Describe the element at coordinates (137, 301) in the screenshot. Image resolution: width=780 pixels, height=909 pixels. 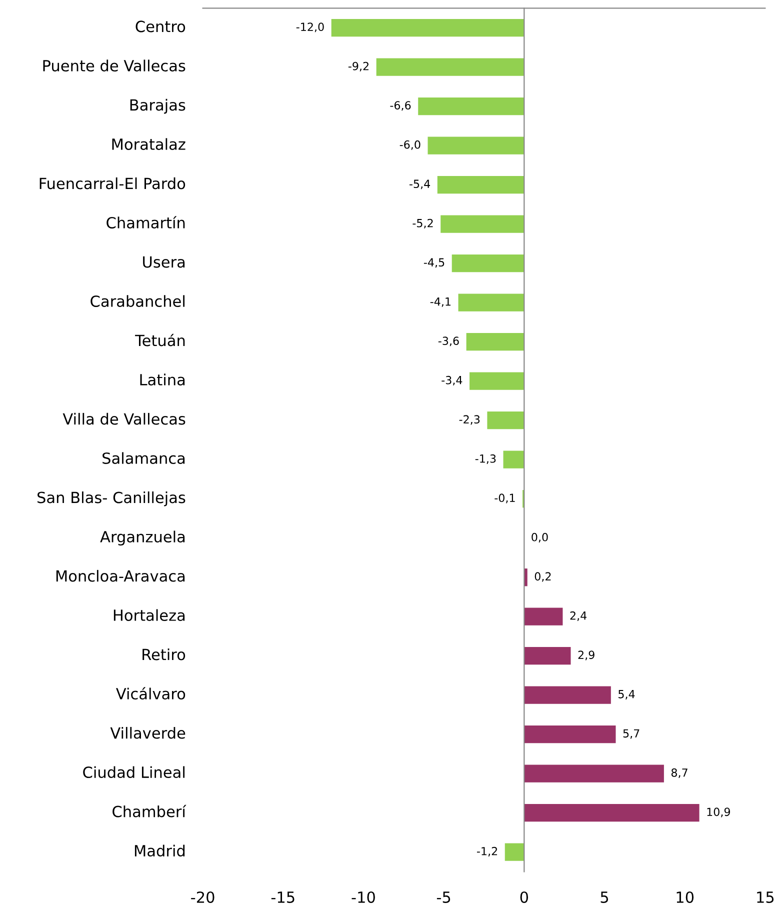
I see `y-tick-label: Carabanchel` at that location.